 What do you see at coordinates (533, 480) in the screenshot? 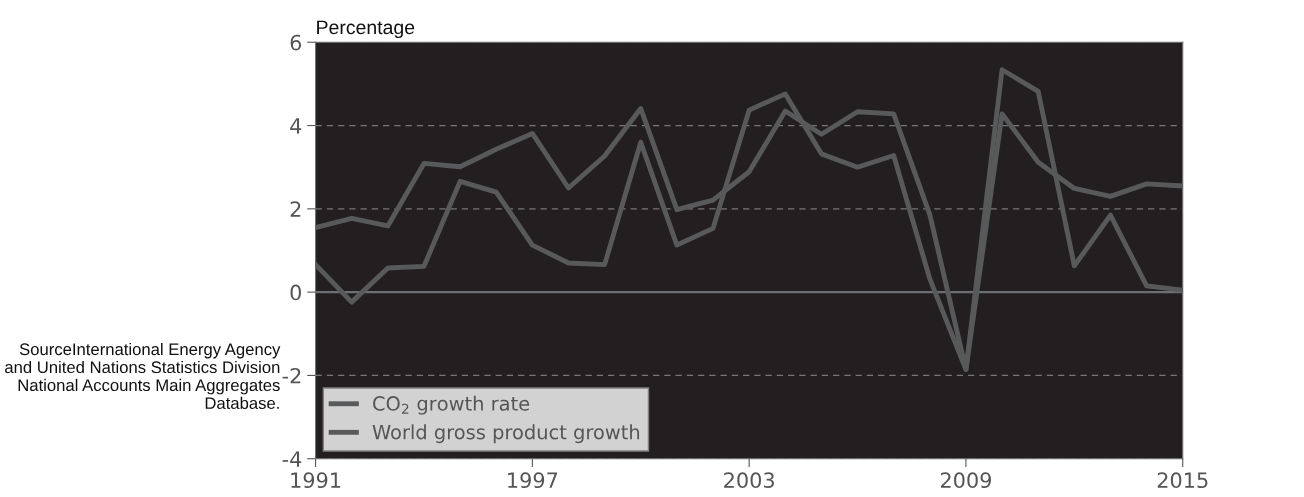
I see `x-tick-label: 1997` at bounding box center [533, 480].